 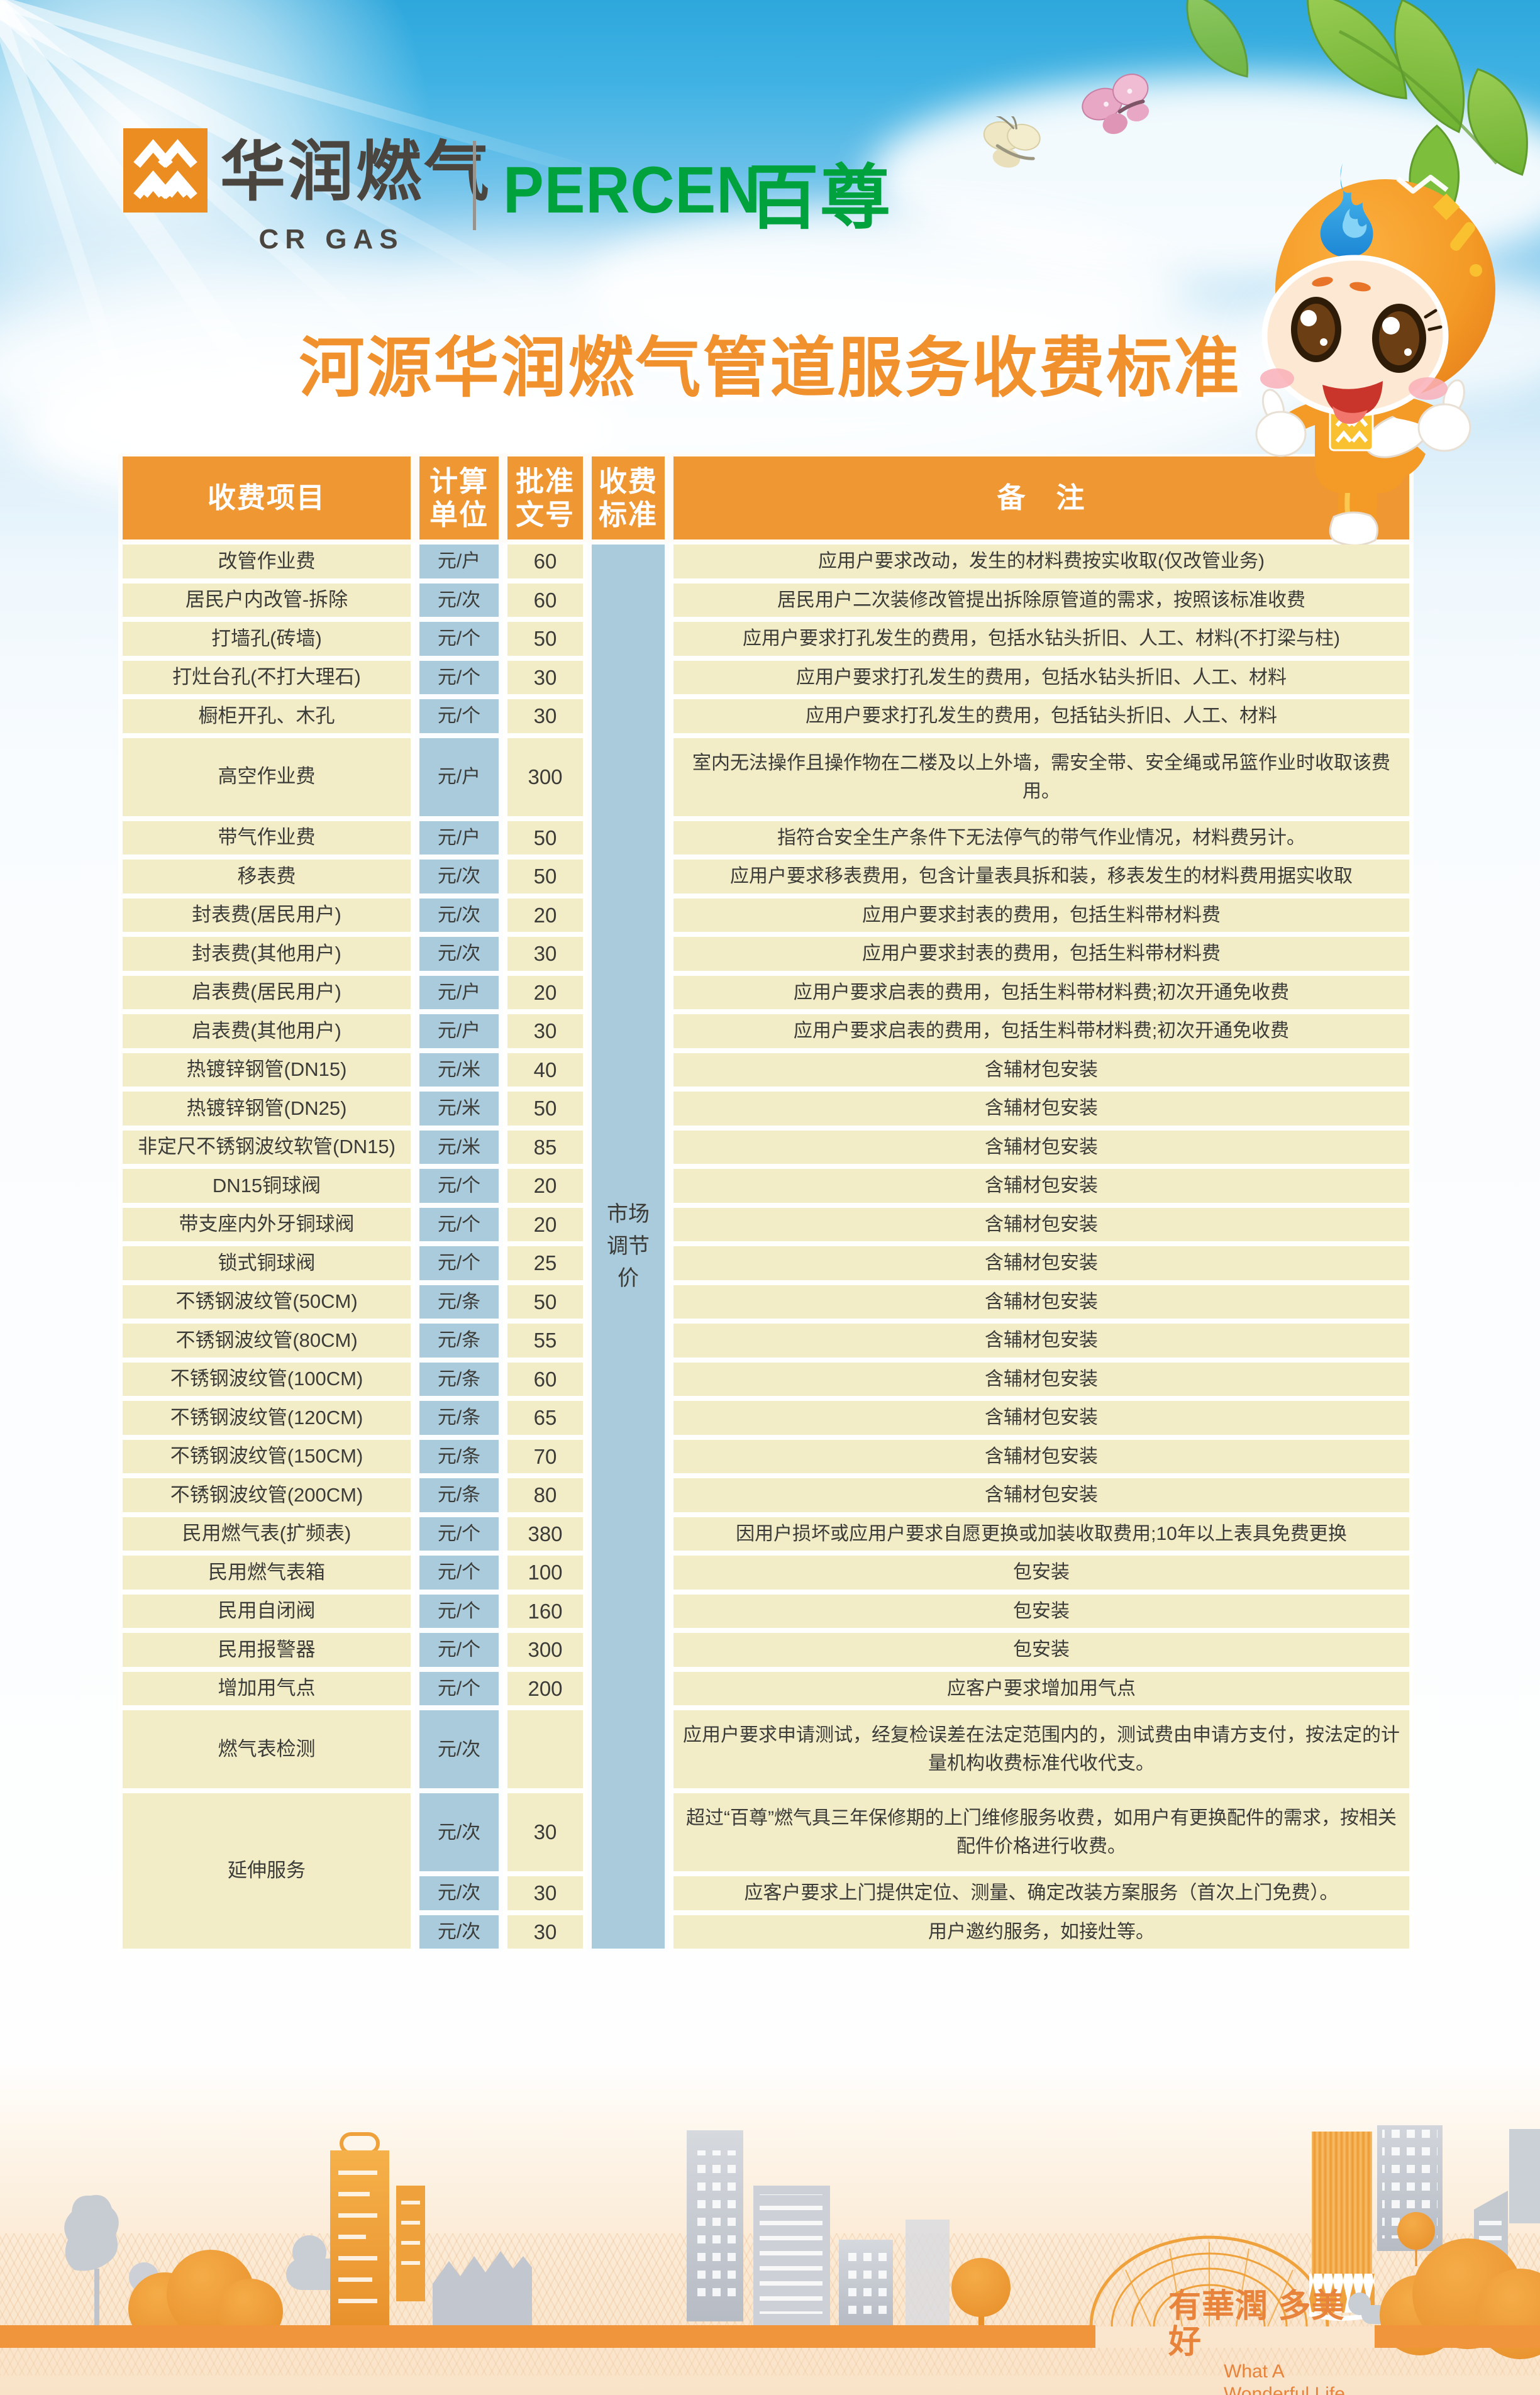 I want to click on fee-item-cell: 不锈钢波纹管(200CM), so click(x=266, y=1495).